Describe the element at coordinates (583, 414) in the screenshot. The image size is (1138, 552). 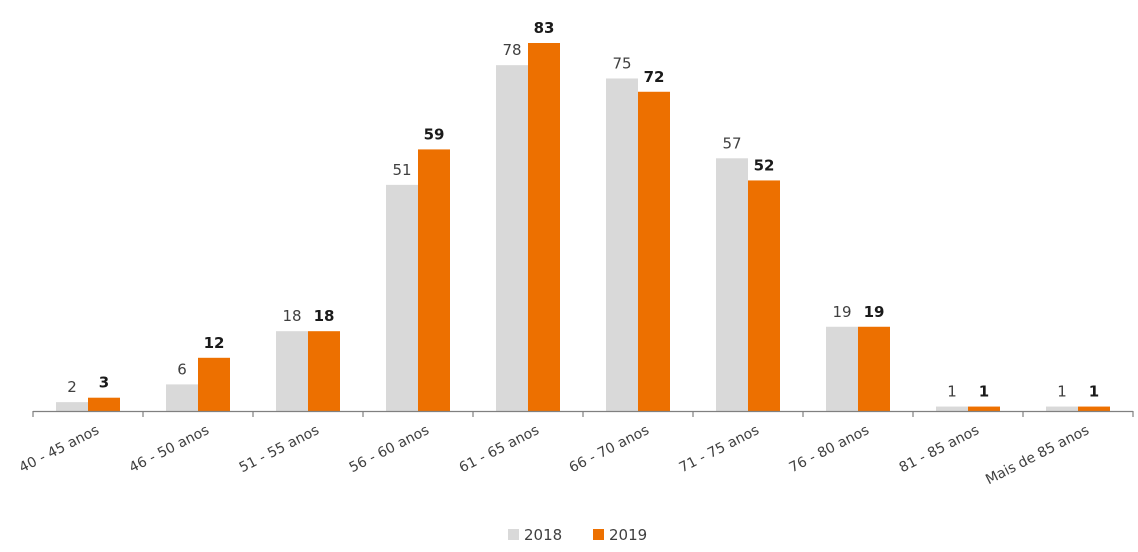
I see `x-axis-ticks` at that location.